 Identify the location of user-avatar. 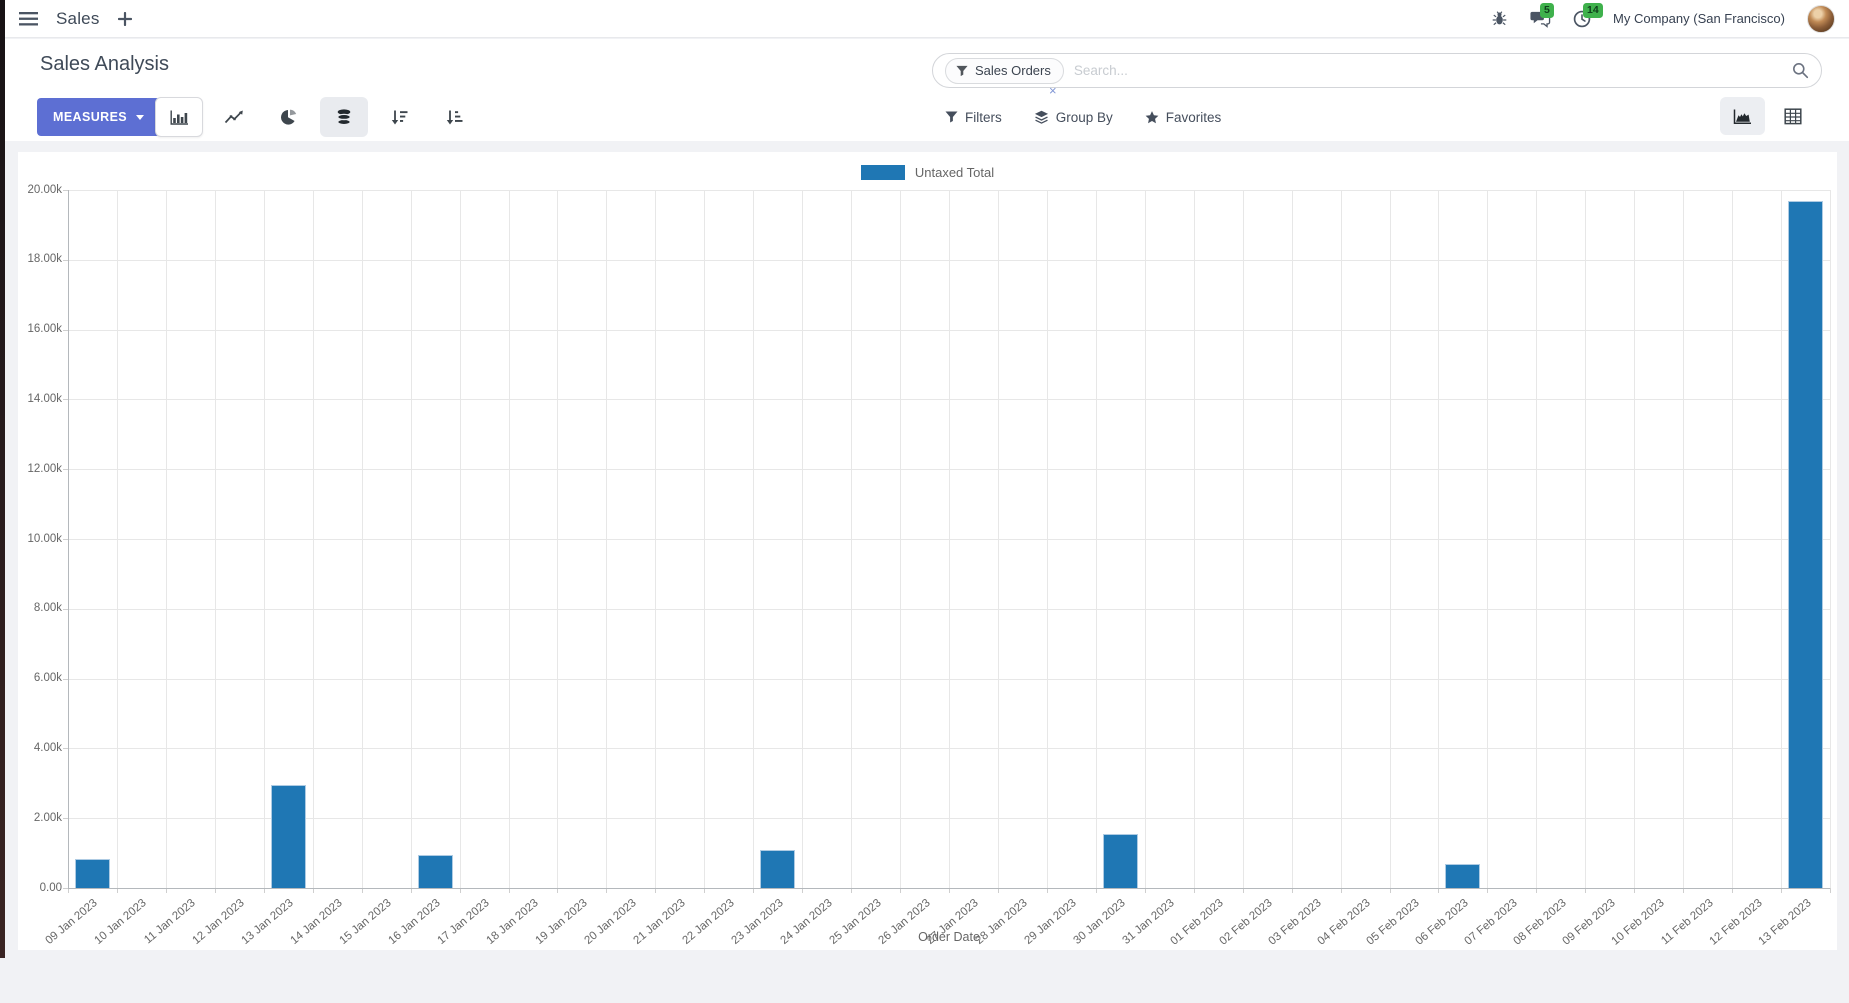
(1821, 18).